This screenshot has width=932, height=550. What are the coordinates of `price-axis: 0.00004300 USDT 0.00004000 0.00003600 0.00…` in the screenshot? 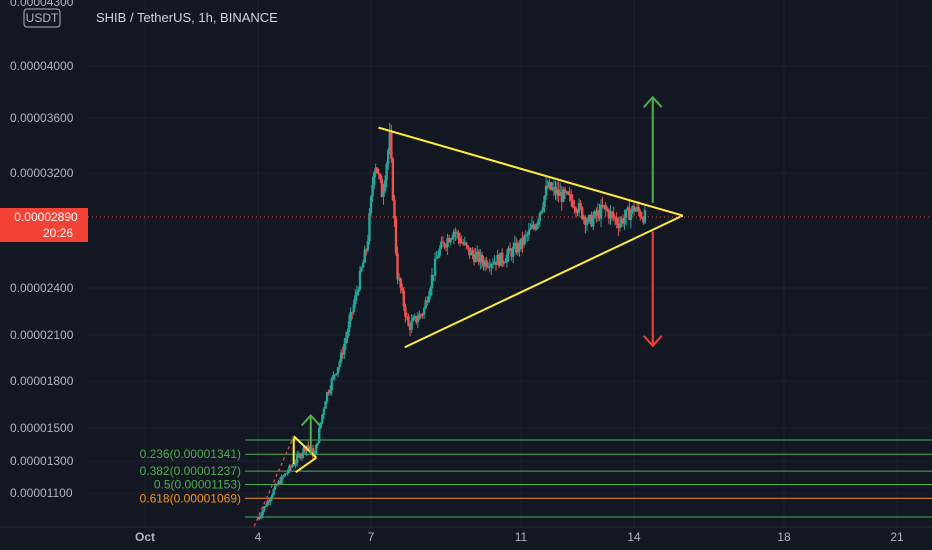 It's located at (44, 264).